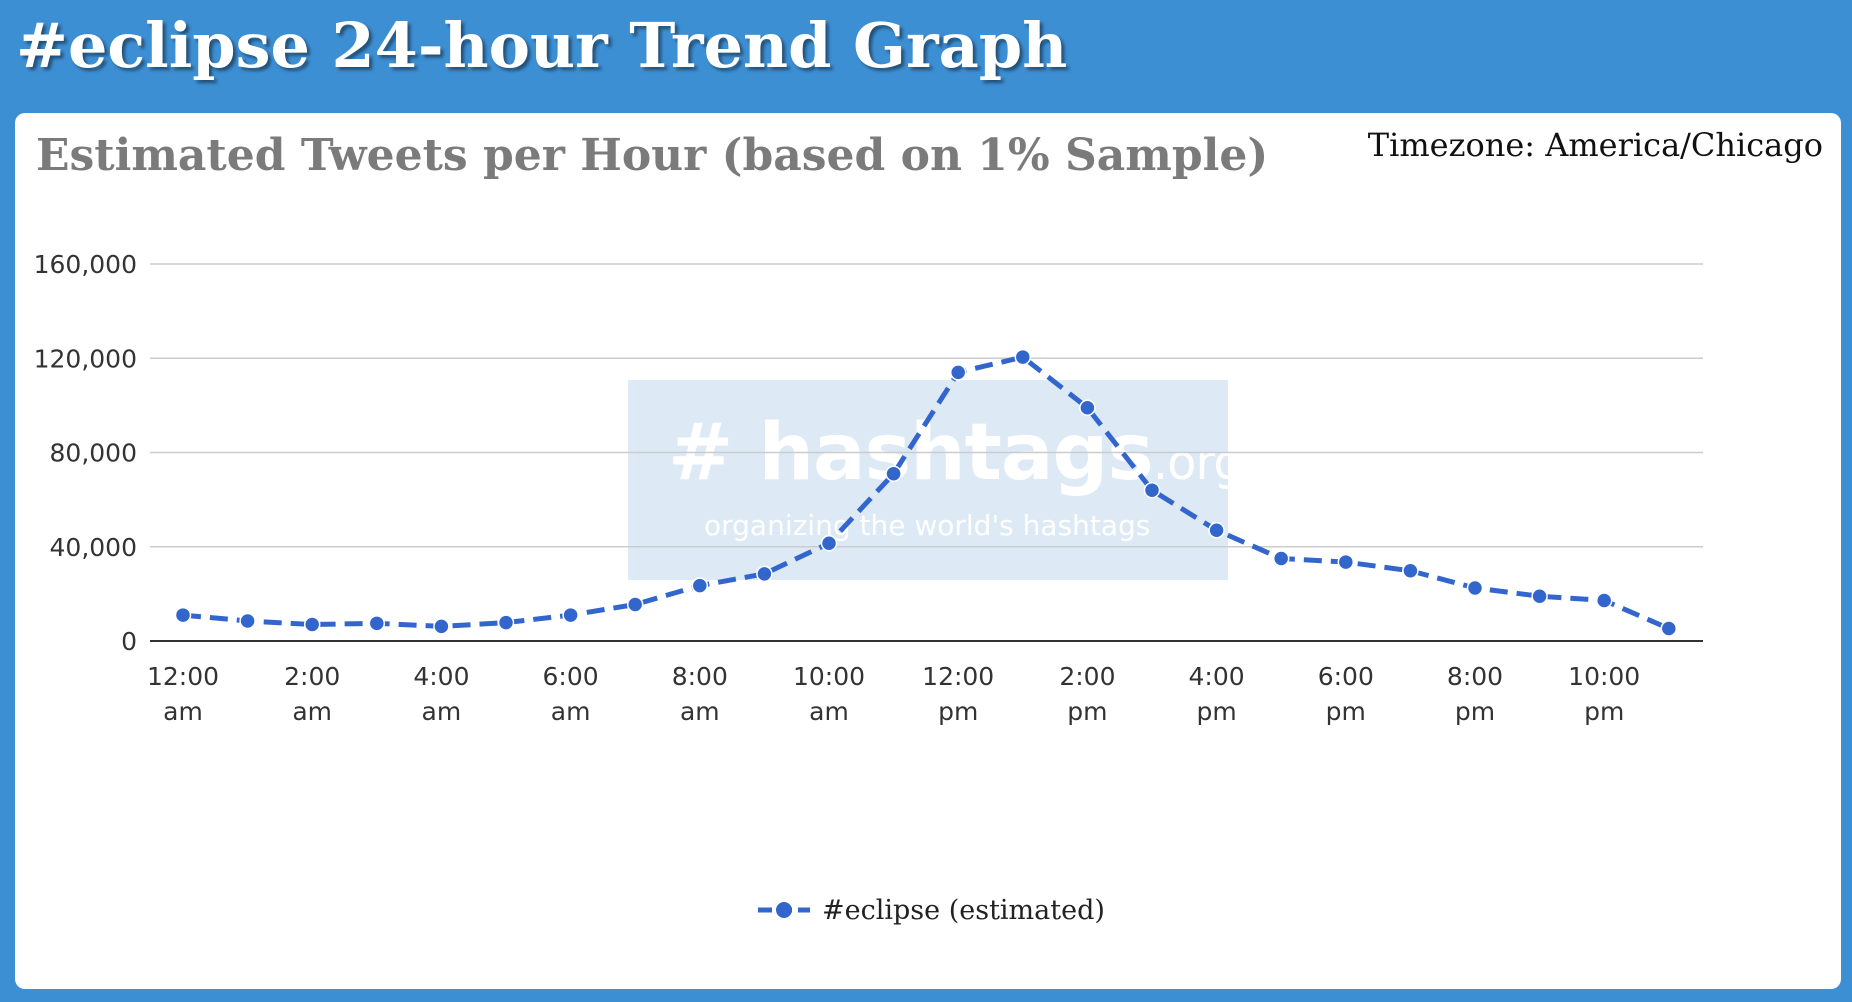  I want to click on page-title: #eclipse 24-hour Trend Graph, so click(542, 45).